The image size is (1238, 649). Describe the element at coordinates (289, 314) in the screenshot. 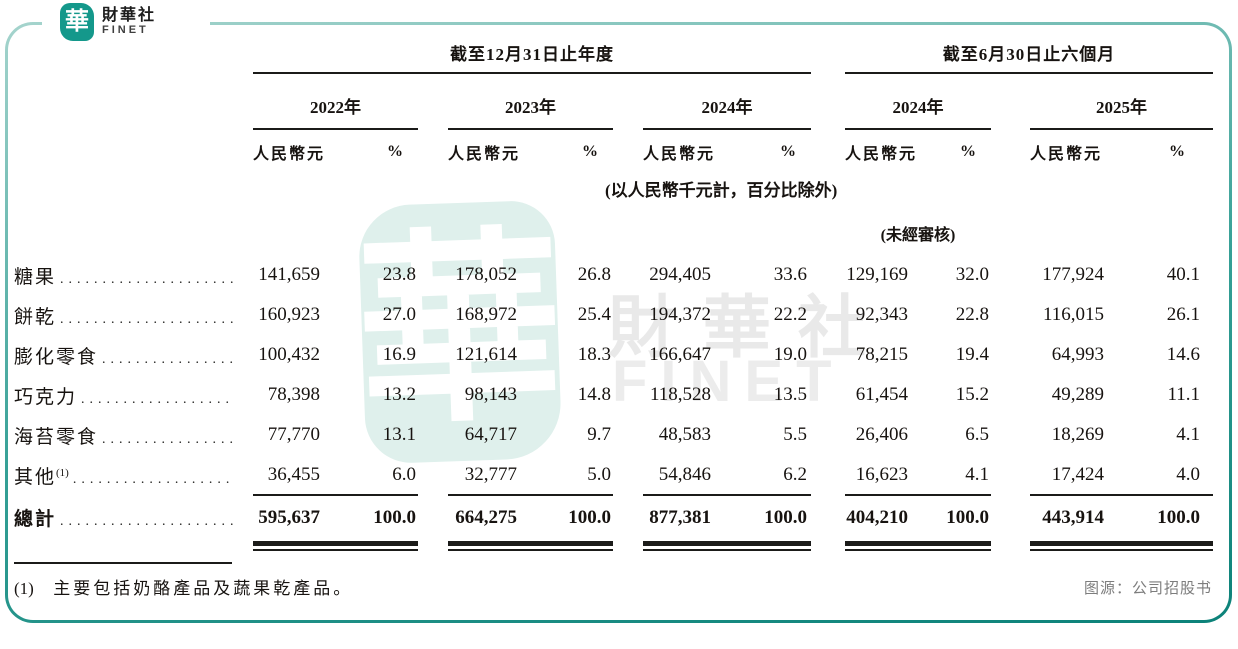

I see `cell-amount: 160,923` at that location.